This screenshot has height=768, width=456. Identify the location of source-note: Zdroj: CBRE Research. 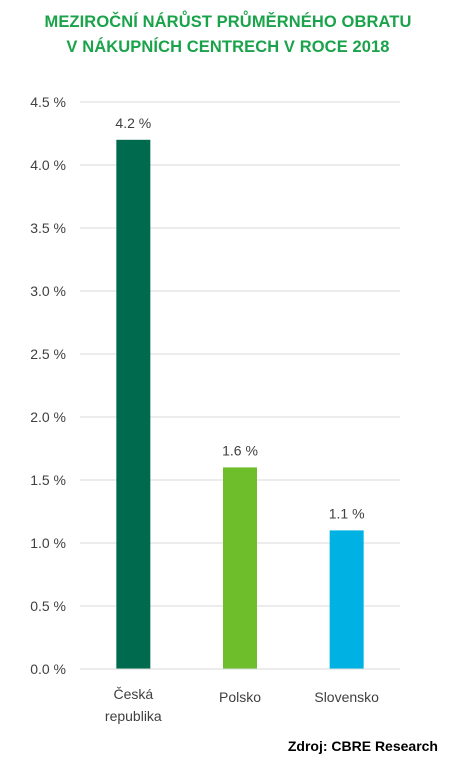
(362, 746).